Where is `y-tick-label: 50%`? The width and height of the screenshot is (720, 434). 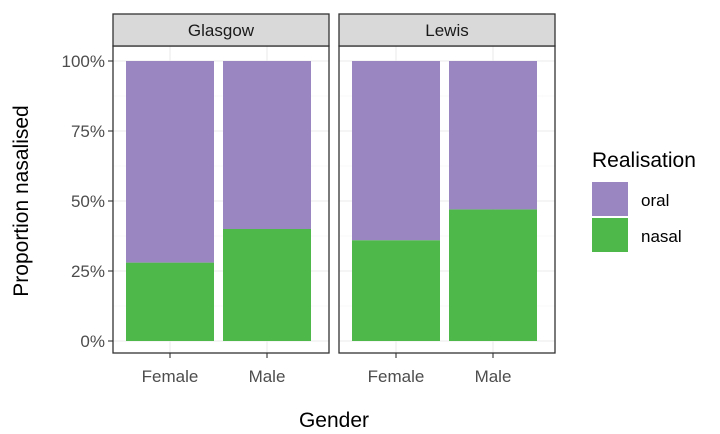 y-tick-label: 50% is located at coordinates (88, 201).